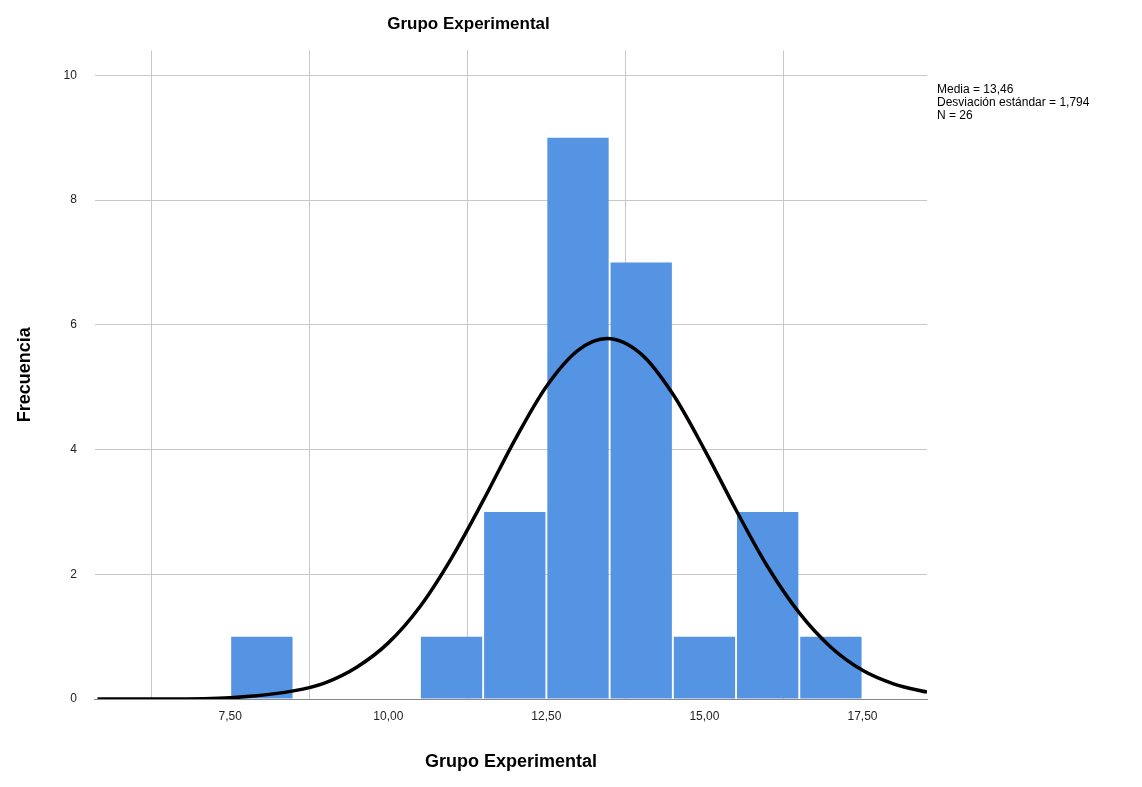 The height and width of the screenshot is (787, 1142). I want to click on y-axis-title: Frecuencia, so click(23, 374).